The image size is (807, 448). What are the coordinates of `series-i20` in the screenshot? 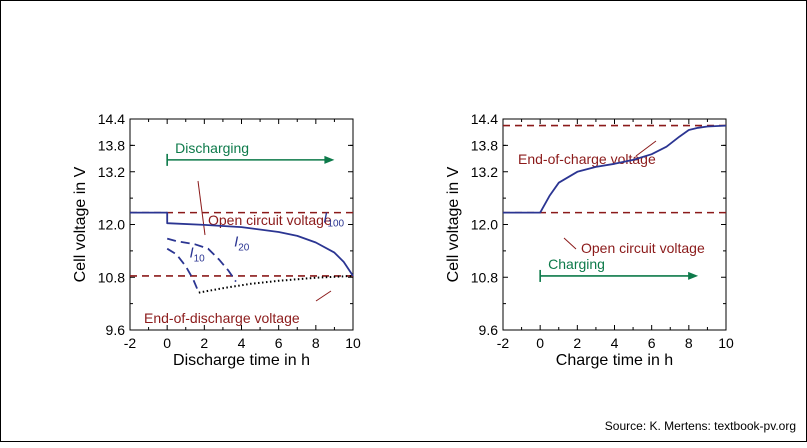 It's located at (201, 260).